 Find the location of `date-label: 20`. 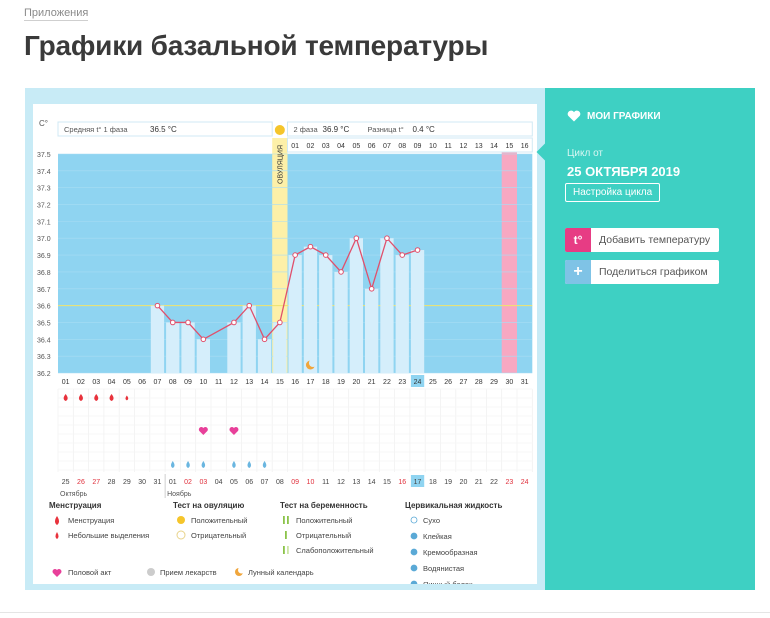

date-label: 20 is located at coordinates (464, 482).